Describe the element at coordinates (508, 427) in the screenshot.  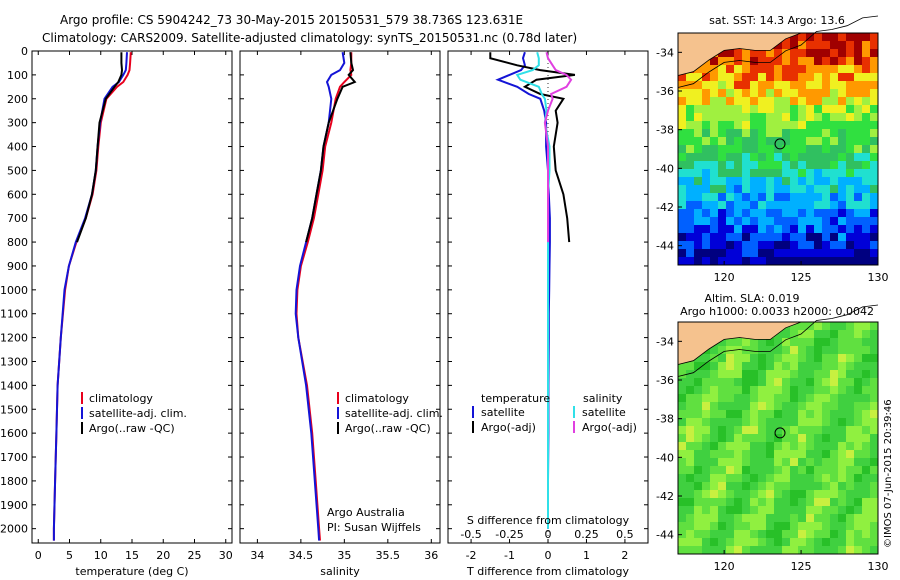
I see `legend-t-argo-label: Argo(-adj)` at that location.